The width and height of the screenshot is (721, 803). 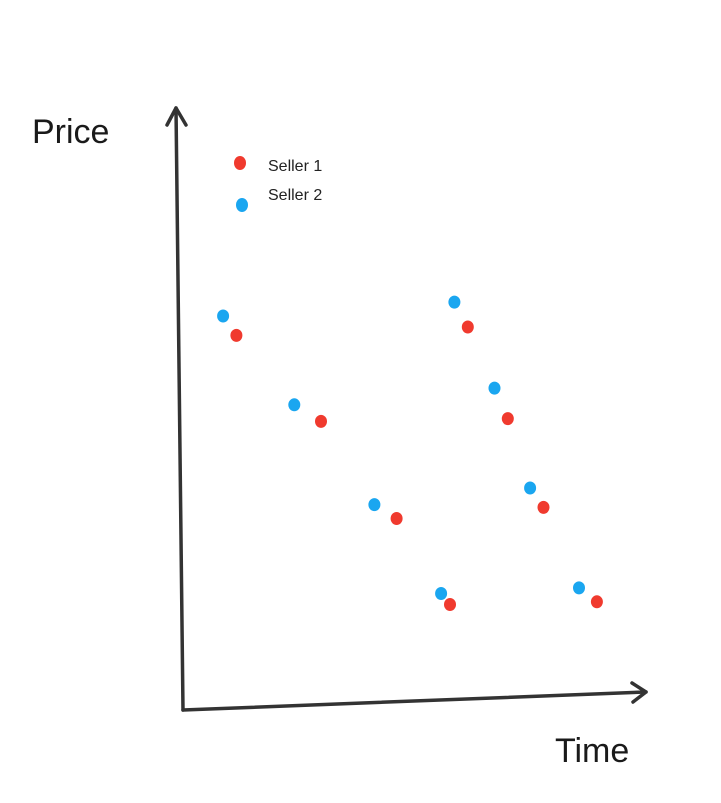 What do you see at coordinates (70, 132) in the screenshot?
I see `y-axis-label: Price` at bounding box center [70, 132].